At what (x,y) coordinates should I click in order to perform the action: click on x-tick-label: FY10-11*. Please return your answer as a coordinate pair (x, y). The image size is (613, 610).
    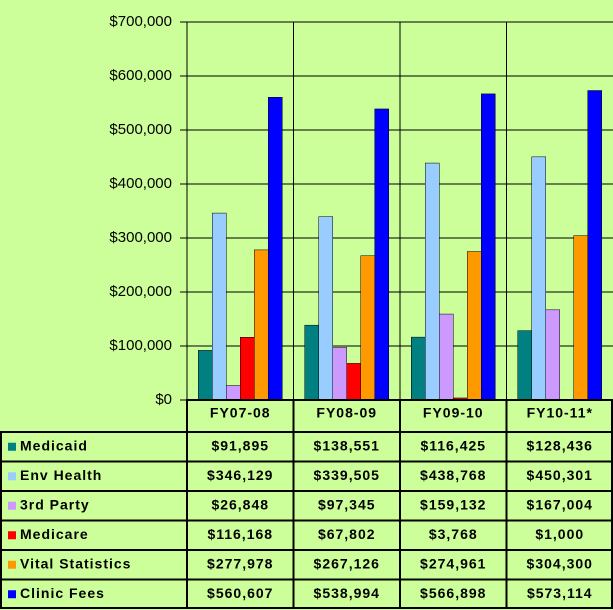
    Looking at the image, I should click on (560, 413).